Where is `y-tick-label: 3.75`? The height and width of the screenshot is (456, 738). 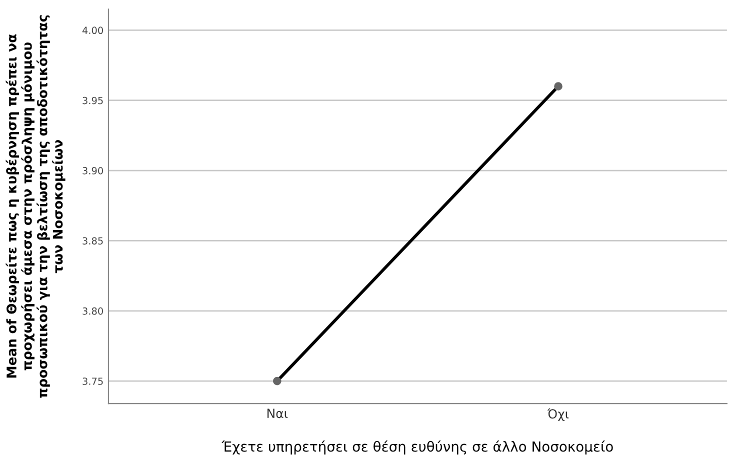
y-tick-label: 3.75 is located at coordinates (92, 381).